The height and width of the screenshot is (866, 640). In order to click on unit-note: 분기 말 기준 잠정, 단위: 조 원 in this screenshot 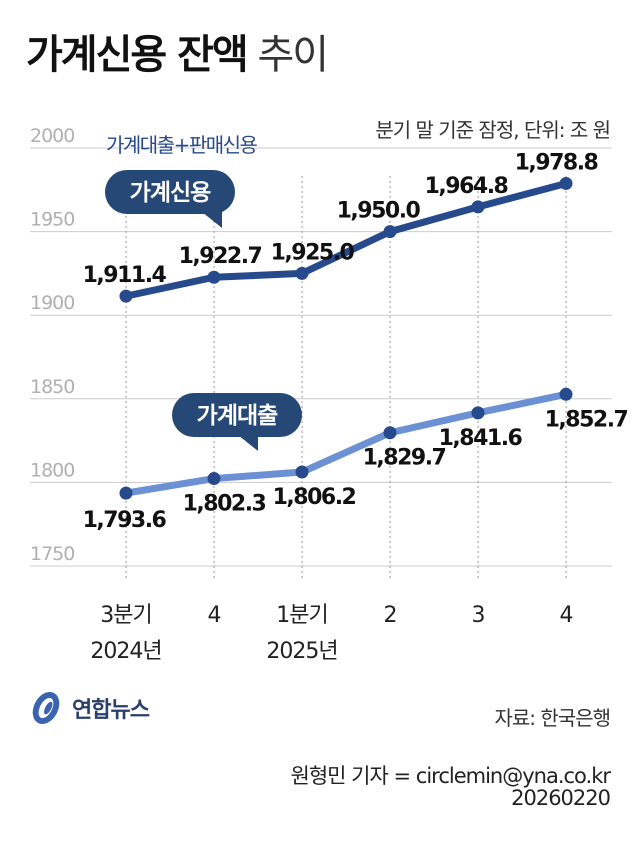, I will do `click(493, 130)`.